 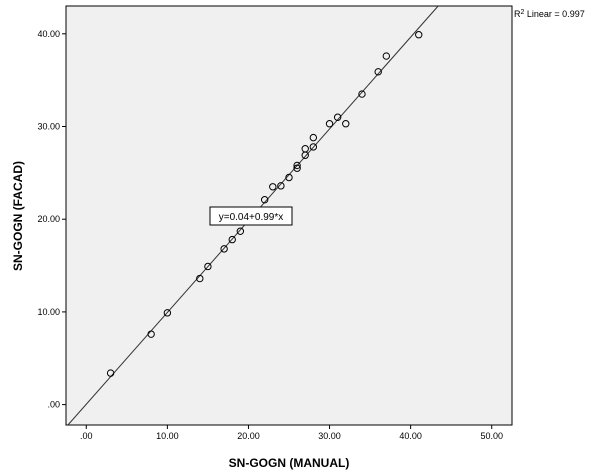 What do you see at coordinates (48, 312) in the screenshot?
I see `y-tick-label: 10.00` at bounding box center [48, 312].